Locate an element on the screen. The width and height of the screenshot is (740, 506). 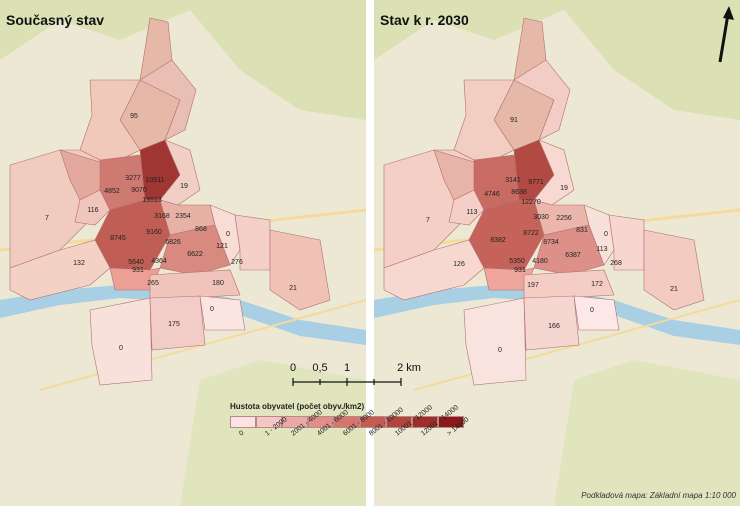
panel-title-current: Současný stav is located at coordinates (55, 20).